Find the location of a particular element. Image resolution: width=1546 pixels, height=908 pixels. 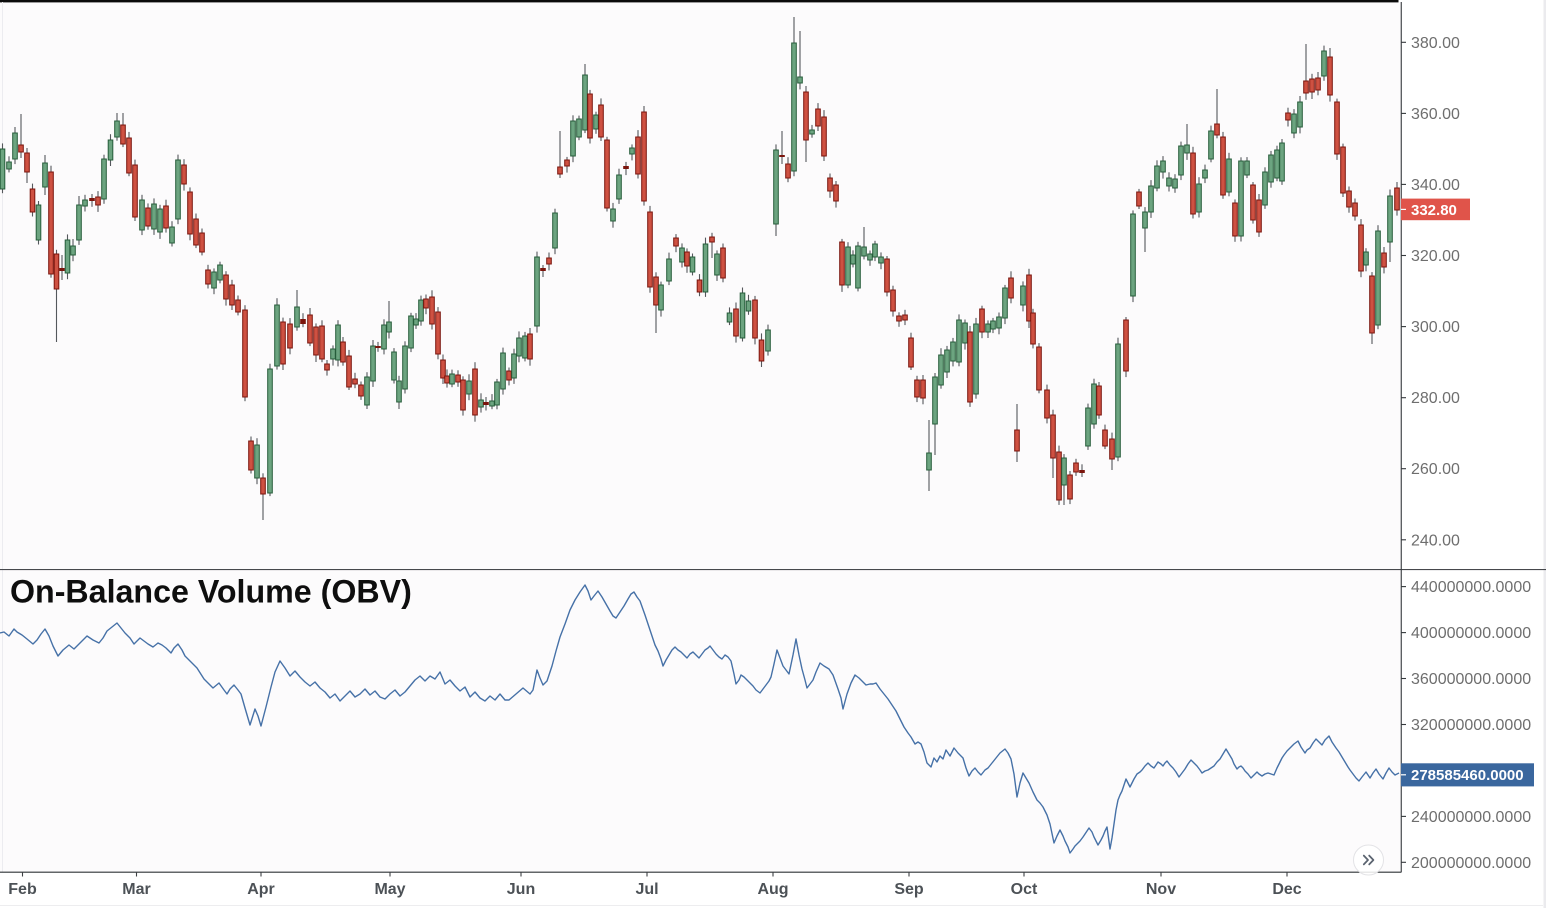

svg-text: 320.00 is located at coordinates (1435, 256).